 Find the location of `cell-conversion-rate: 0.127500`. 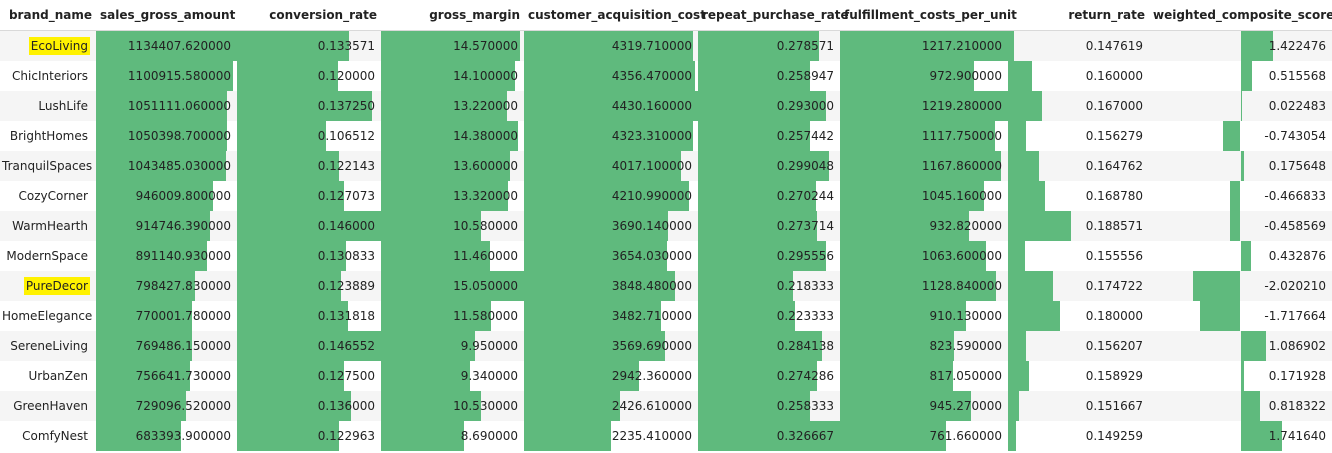

cell-conversion-rate: 0.127500 is located at coordinates (309, 376).